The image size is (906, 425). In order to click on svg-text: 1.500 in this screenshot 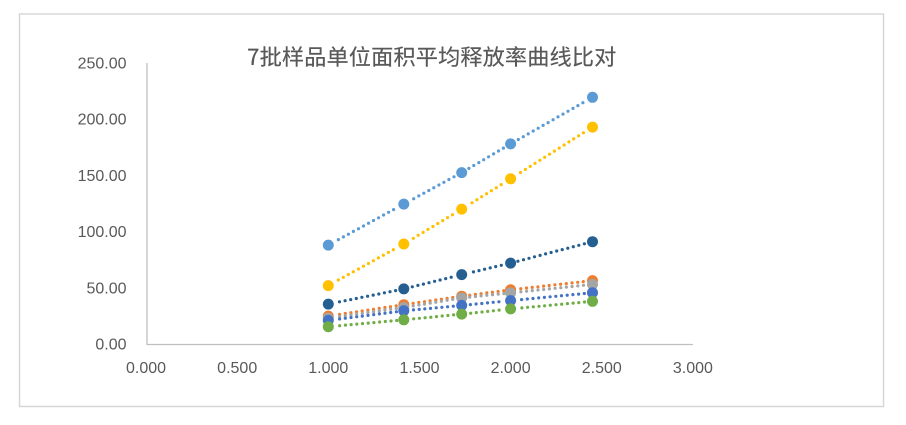, I will do `click(419, 368)`.